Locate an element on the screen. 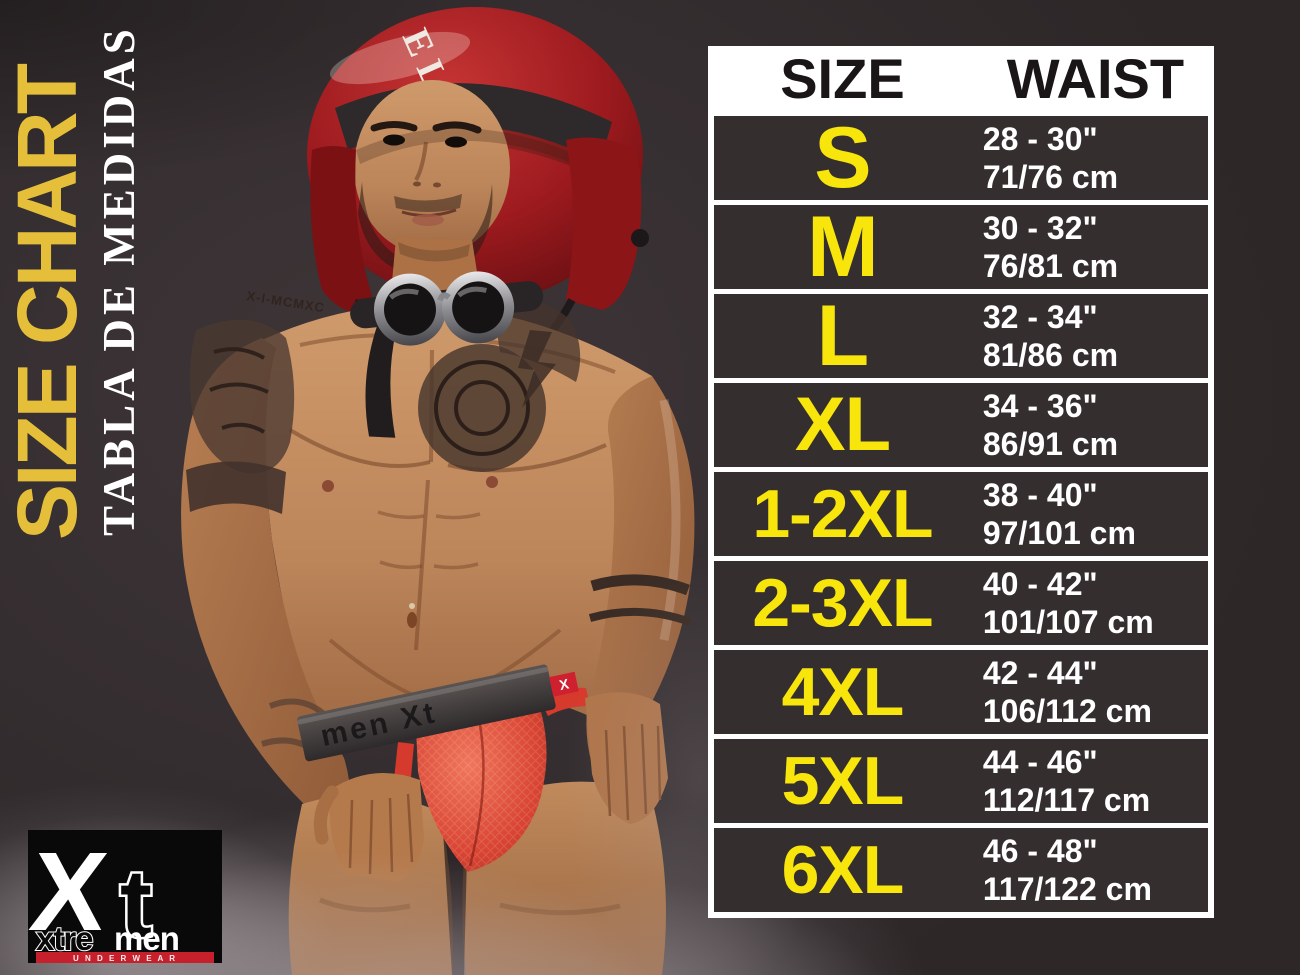 This screenshot has height=975, width=1300. logo-tagline: U N D E R W E A R is located at coordinates (125, 958).